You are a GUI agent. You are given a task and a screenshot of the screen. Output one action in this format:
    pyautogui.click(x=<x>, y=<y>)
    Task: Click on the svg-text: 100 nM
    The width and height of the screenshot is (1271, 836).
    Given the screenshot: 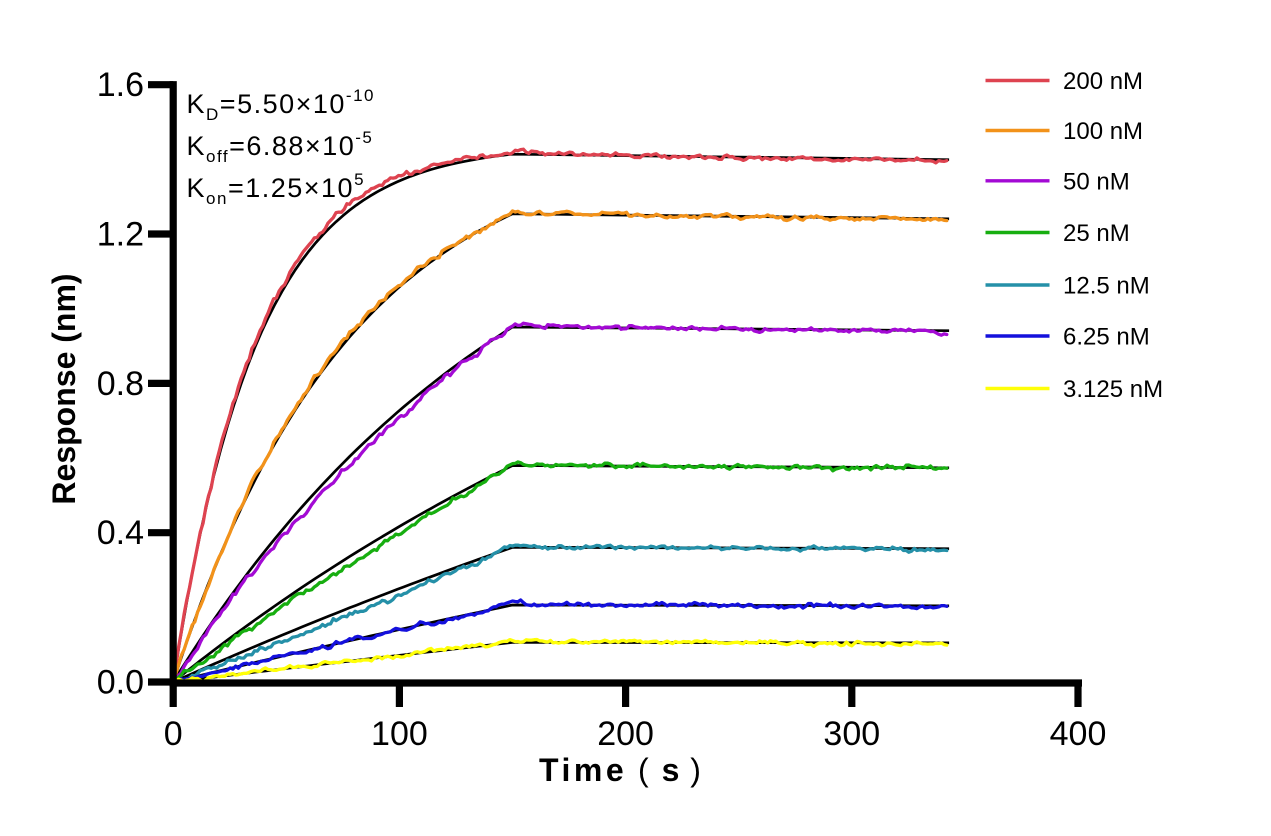 What is the action you would take?
    pyautogui.click(x=1103, y=131)
    